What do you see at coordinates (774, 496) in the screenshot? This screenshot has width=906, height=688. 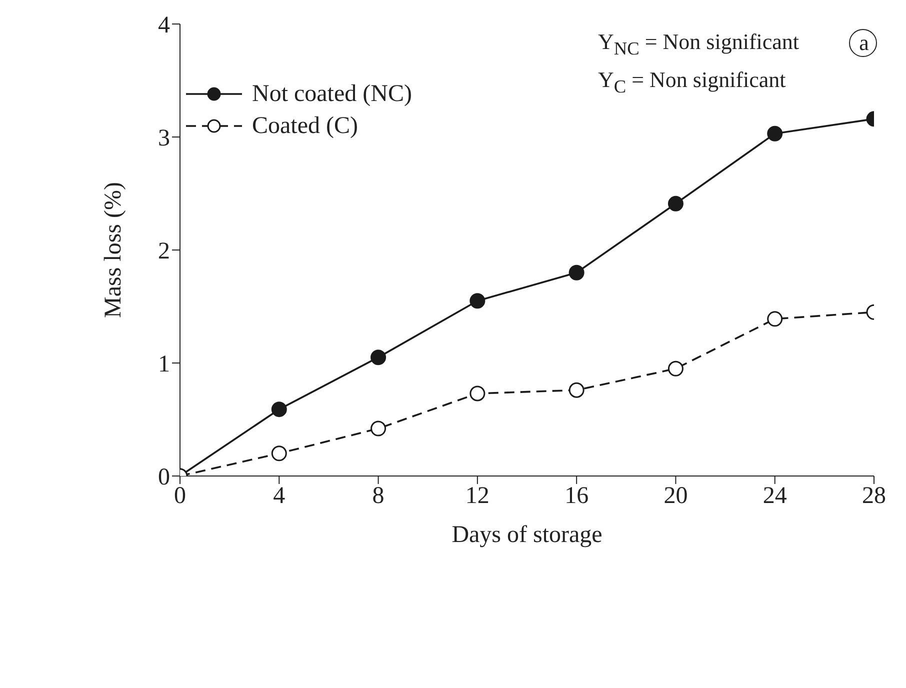 I see `x-tick-label: 24` at bounding box center [774, 496].